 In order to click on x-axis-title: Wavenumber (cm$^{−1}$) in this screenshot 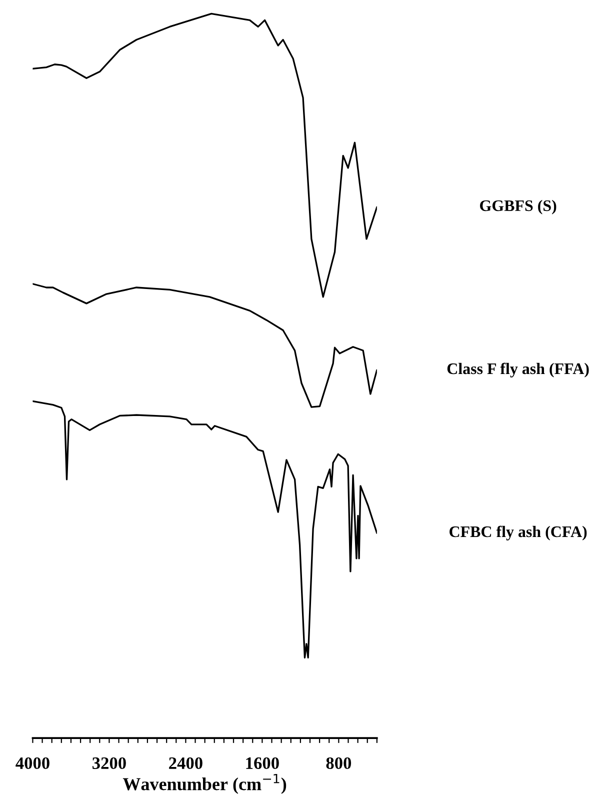, I will do `click(204, 784)`.